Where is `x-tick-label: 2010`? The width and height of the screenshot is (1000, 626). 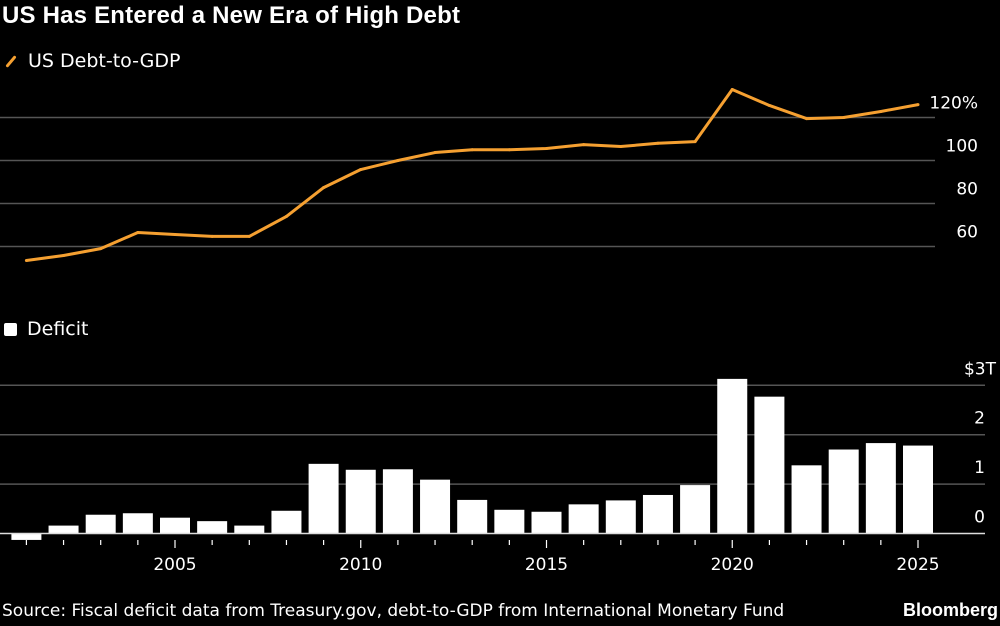 x-tick-label: 2010 is located at coordinates (360, 565).